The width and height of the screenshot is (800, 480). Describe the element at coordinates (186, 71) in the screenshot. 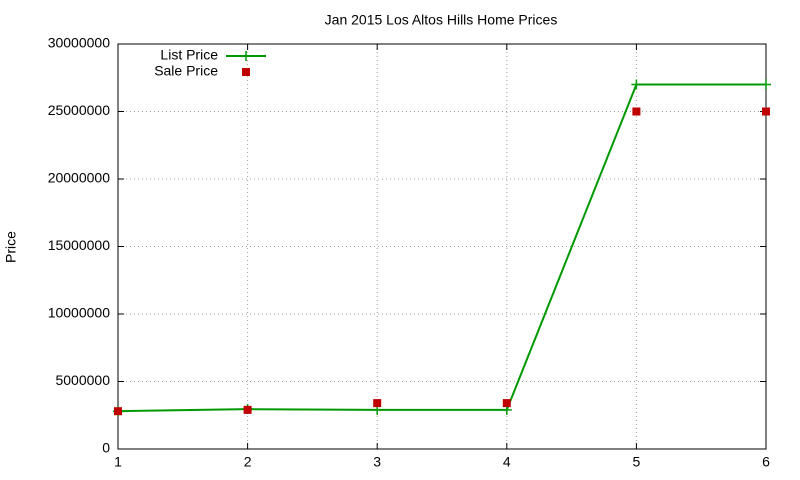

I see `legend-label: Sale Price` at that location.